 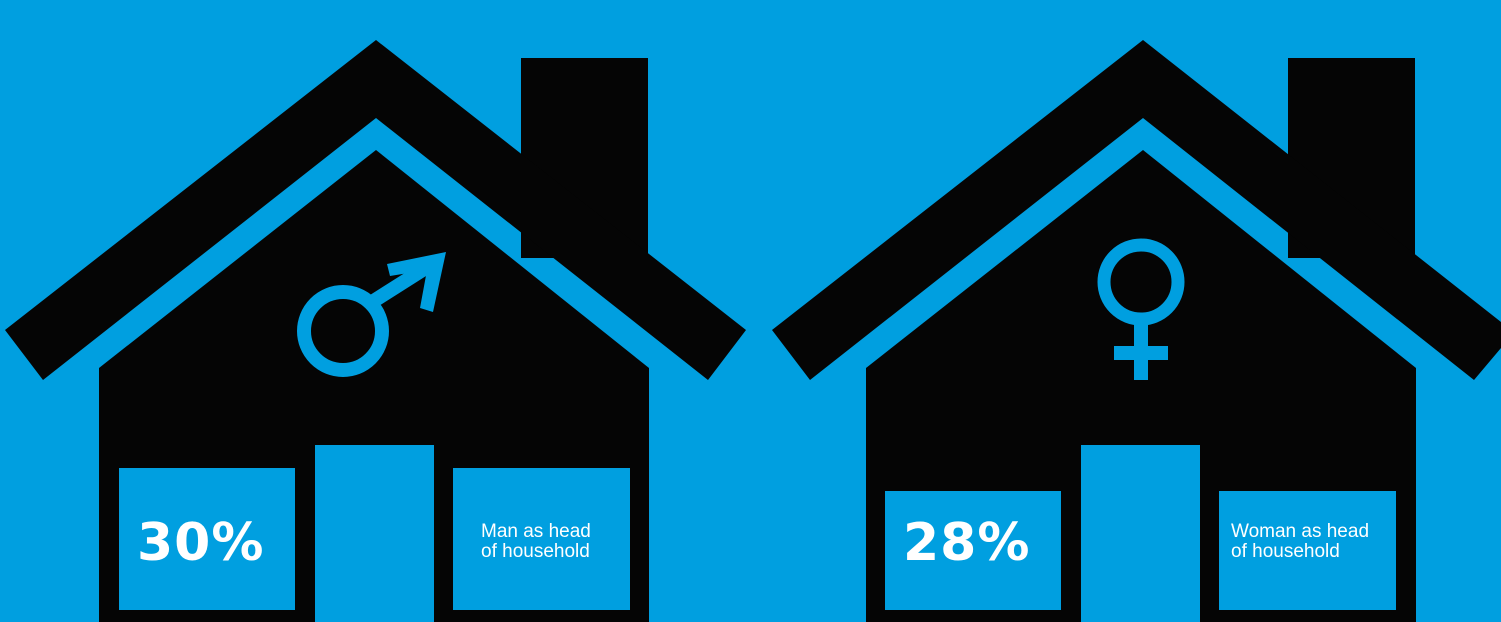 I want to click on percentage-value-woman: 28%, so click(x=967, y=543).